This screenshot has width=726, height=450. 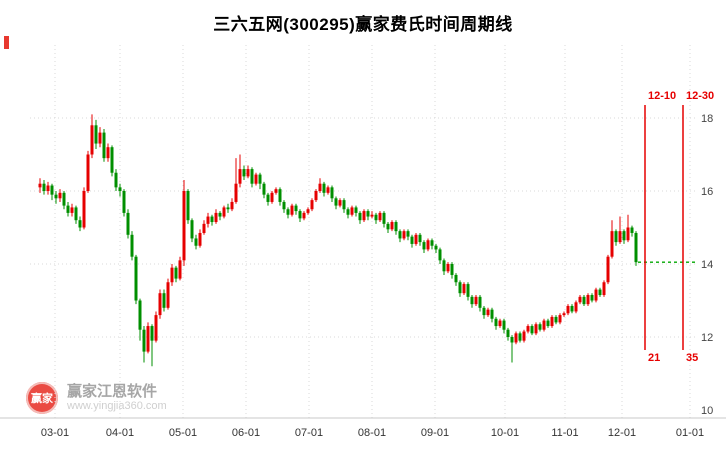 What do you see at coordinates (435, 433) in the screenshot?
I see `x-tick-label: 09-01` at bounding box center [435, 433].